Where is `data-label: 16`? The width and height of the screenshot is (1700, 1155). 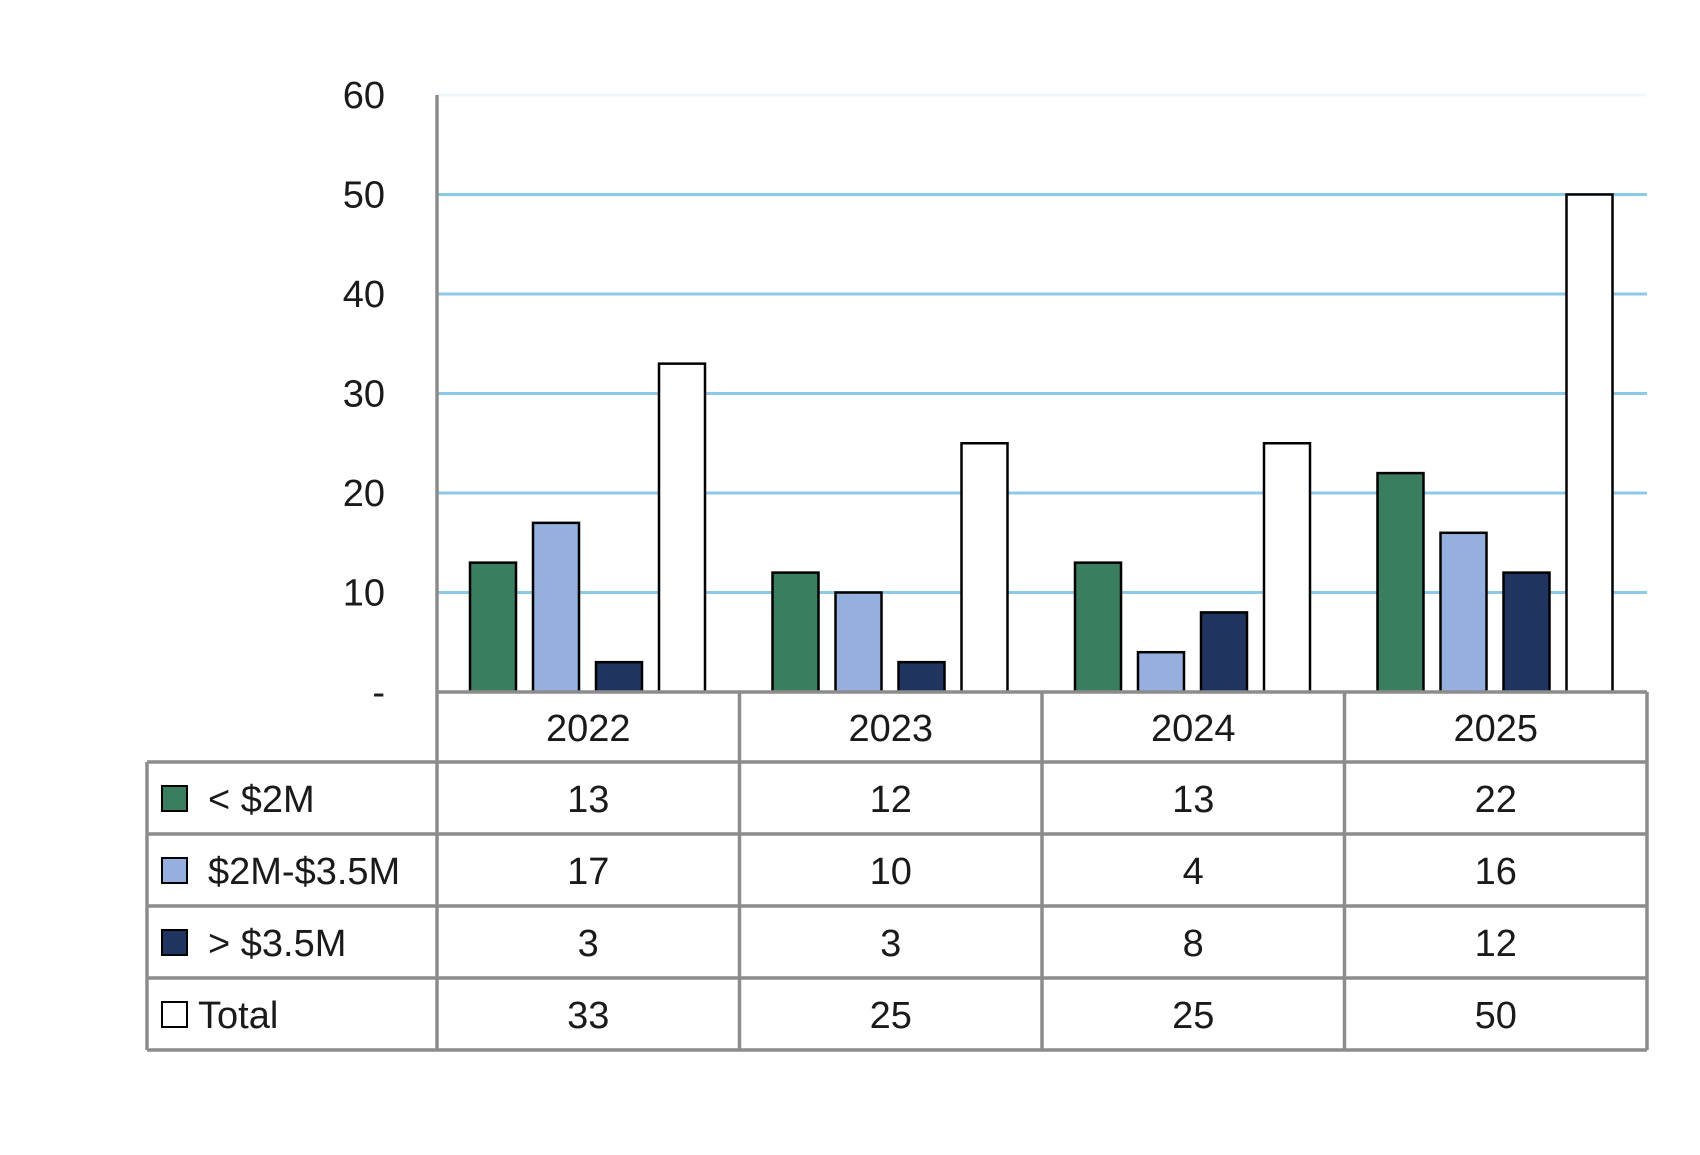 data-label: 16 is located at coordinates (1496, 872).